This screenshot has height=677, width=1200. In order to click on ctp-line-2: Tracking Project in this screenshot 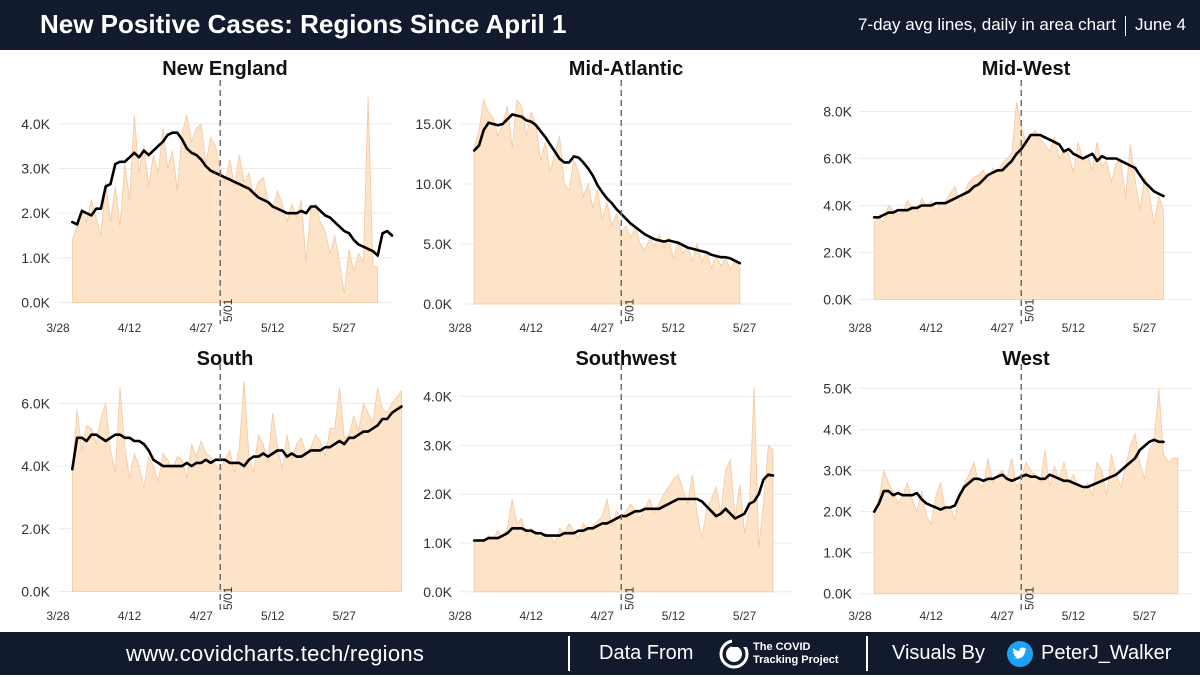, I will do `click(796, 660)`.